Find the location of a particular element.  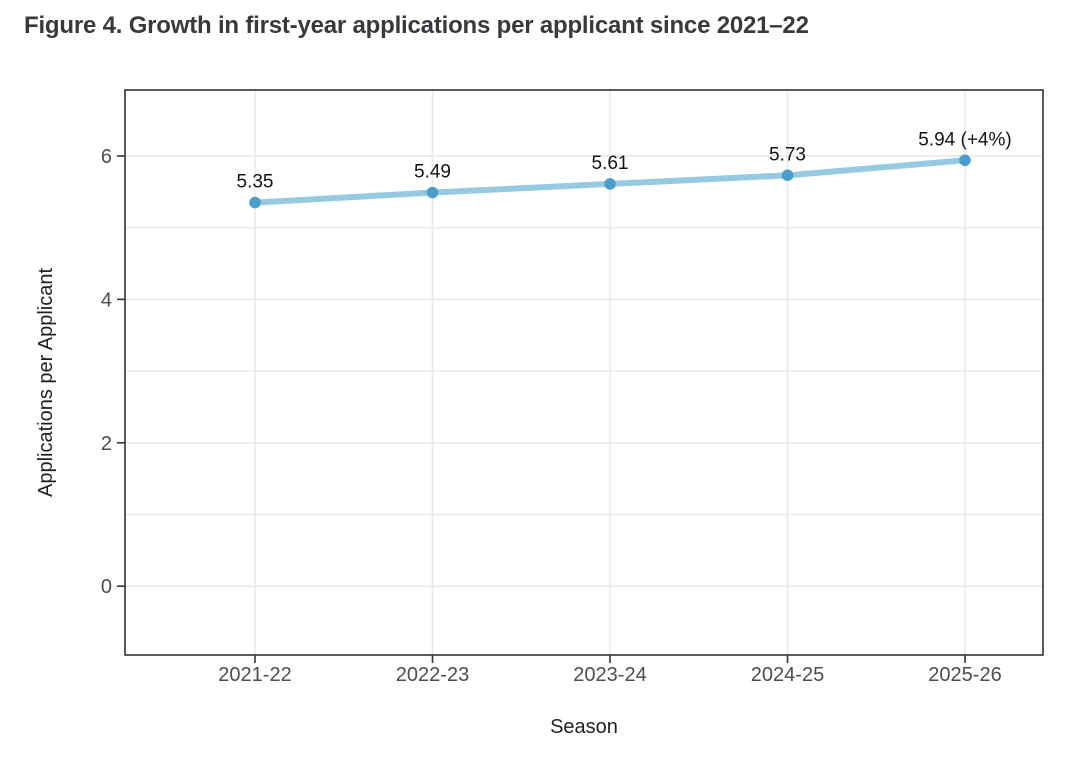

data-point-label: 5.35 is located at coordinates (255, 182).